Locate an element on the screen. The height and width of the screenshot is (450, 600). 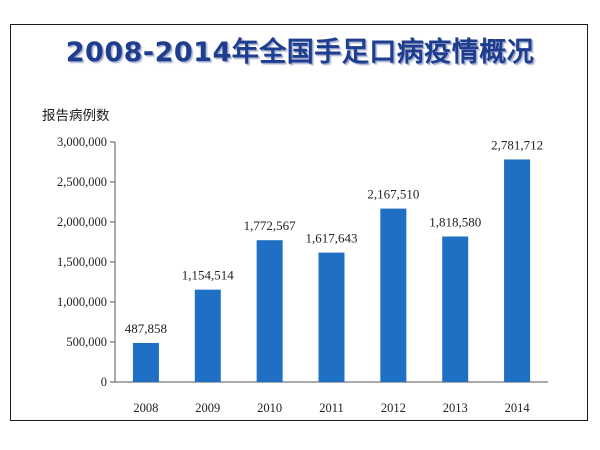
x-ticks: 2008 2009 2010 2011 2012 2013 2014 is located at coordinates (331, 408).